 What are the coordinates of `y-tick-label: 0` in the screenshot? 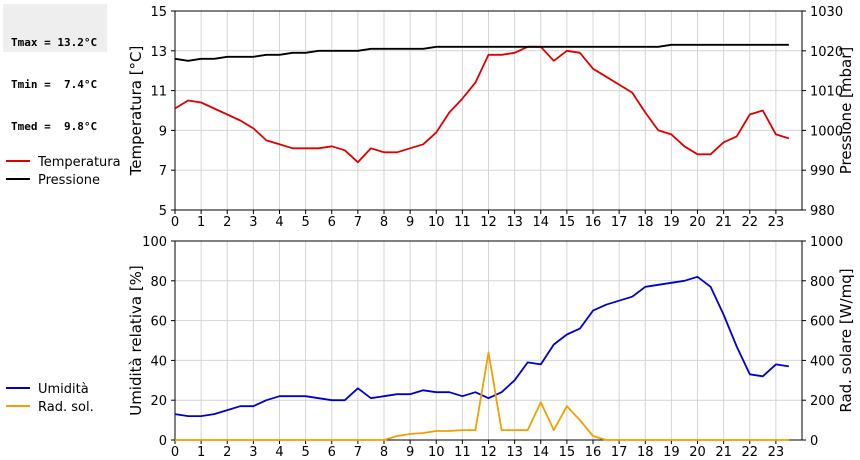 It's located at (163, 441).